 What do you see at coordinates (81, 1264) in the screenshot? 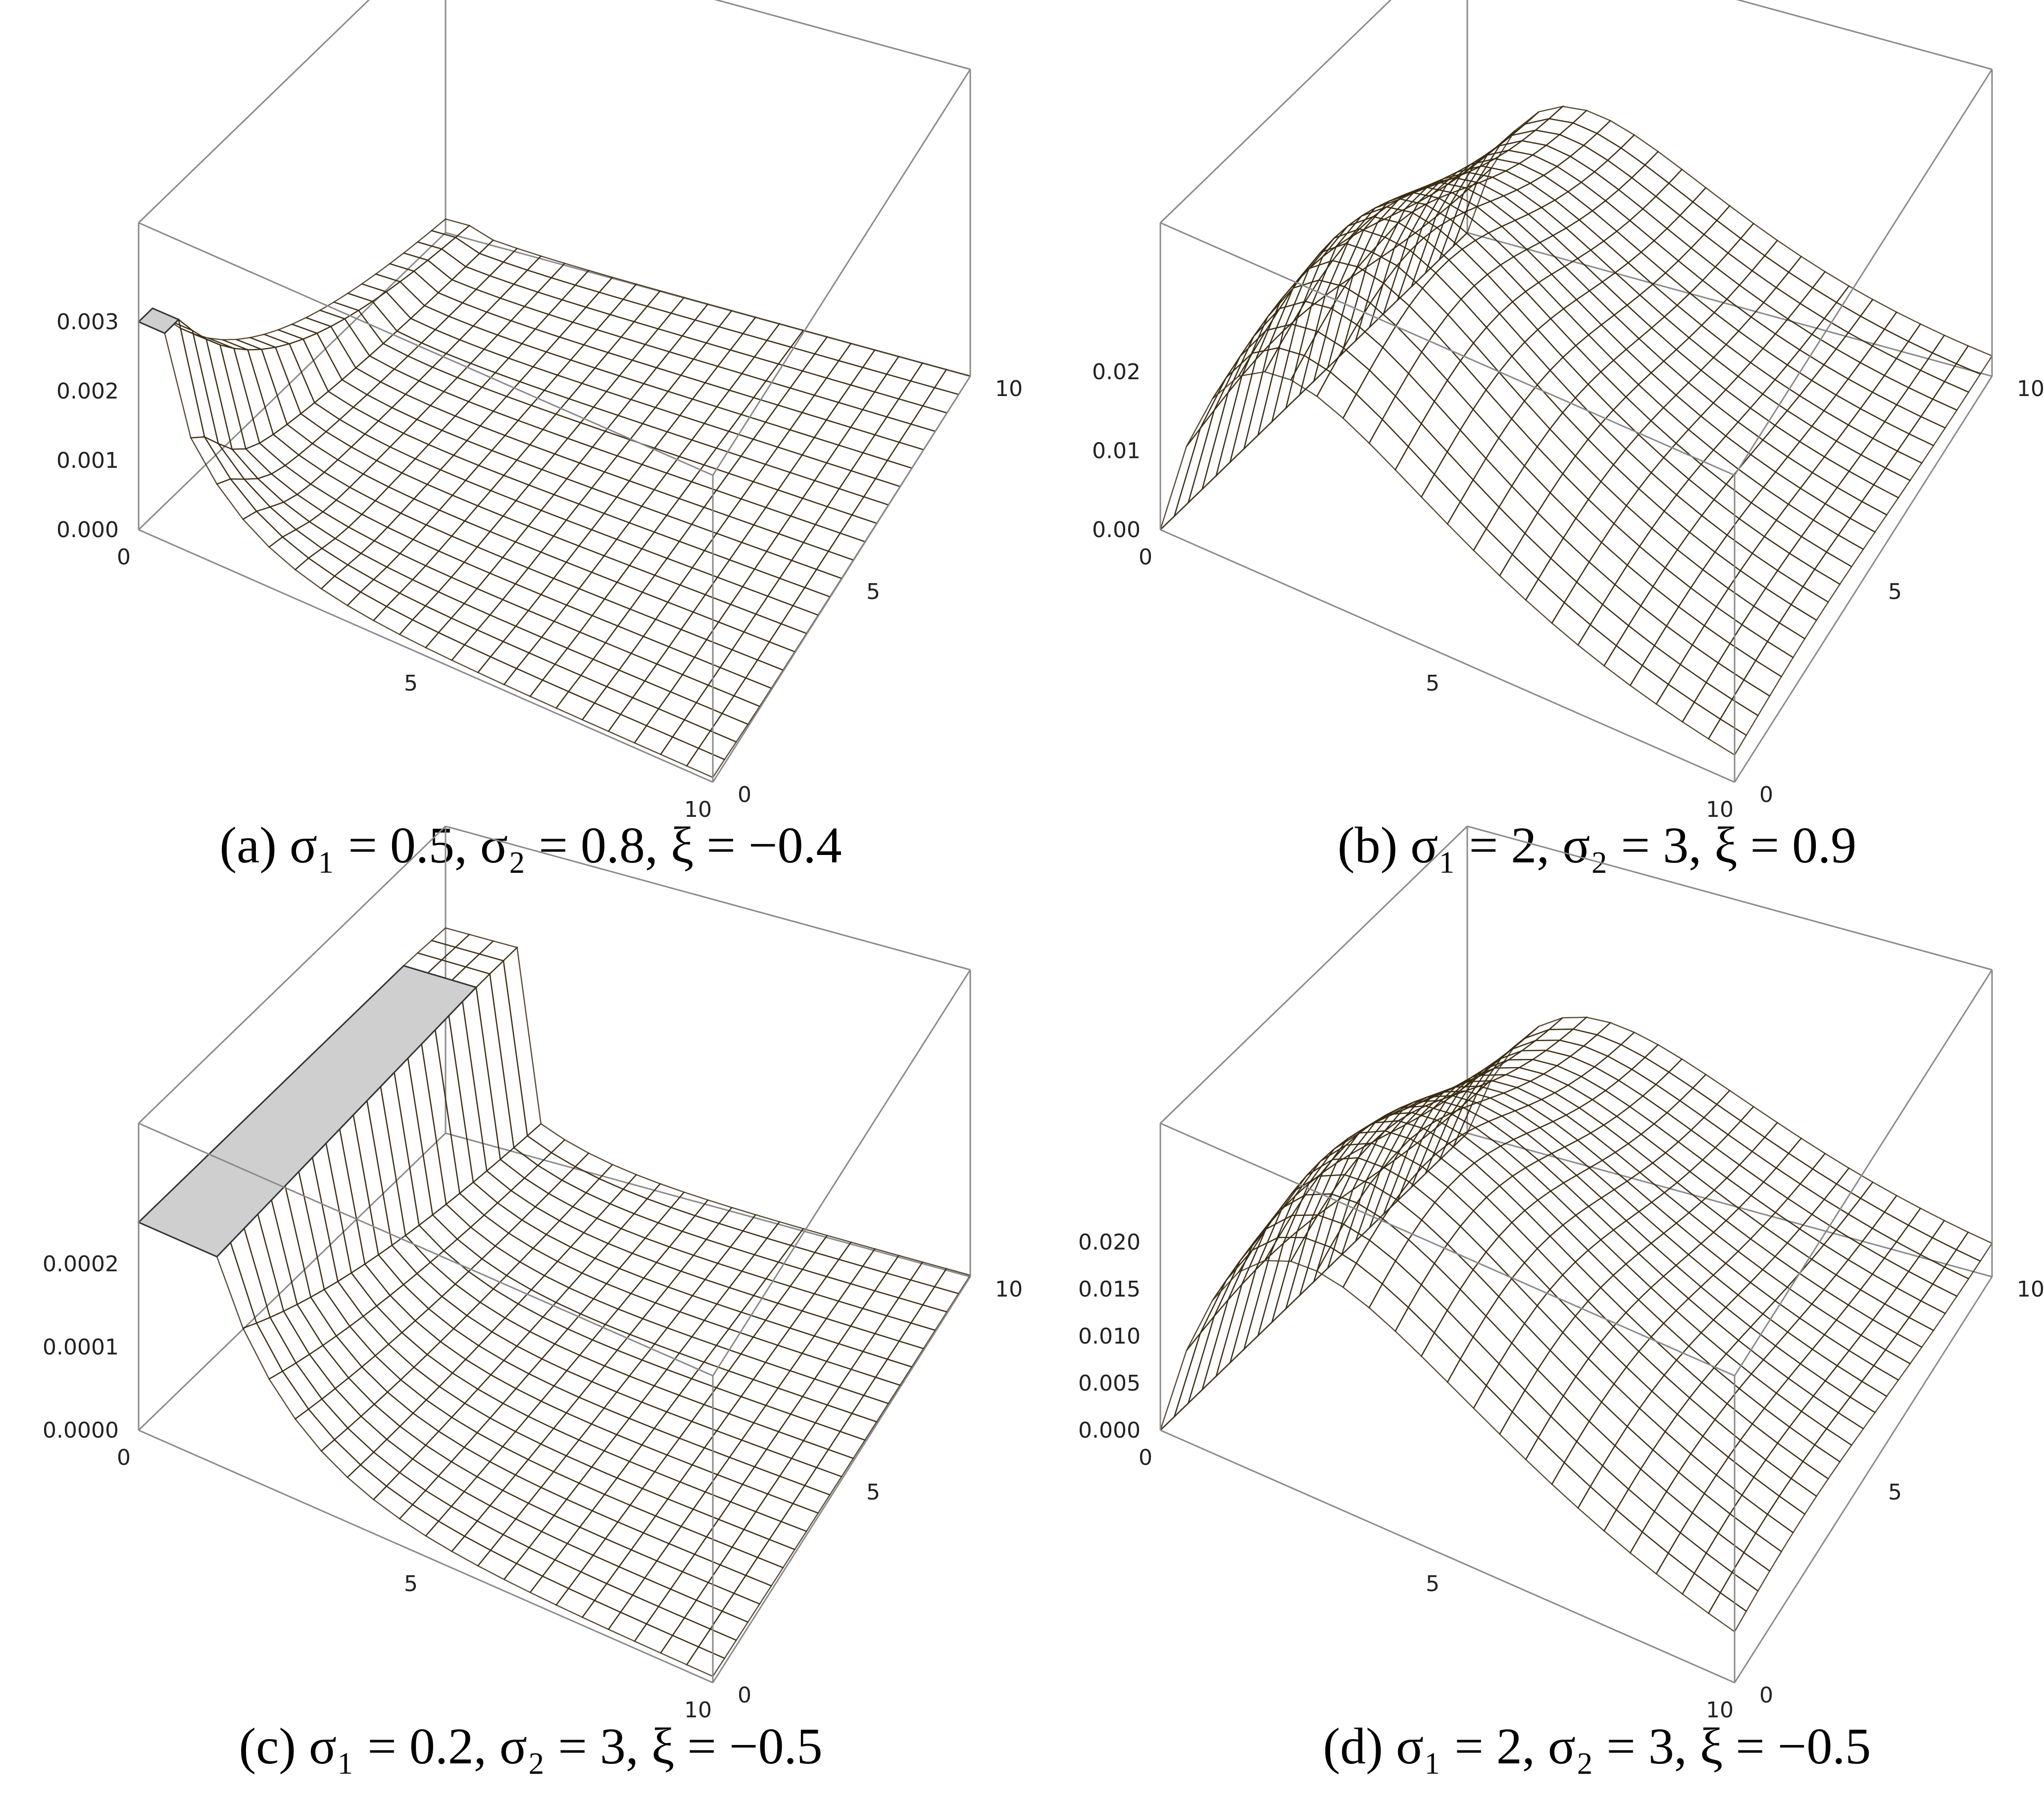
I see `z-tick-label: 0.0002` at bounding box center [81, 1264].